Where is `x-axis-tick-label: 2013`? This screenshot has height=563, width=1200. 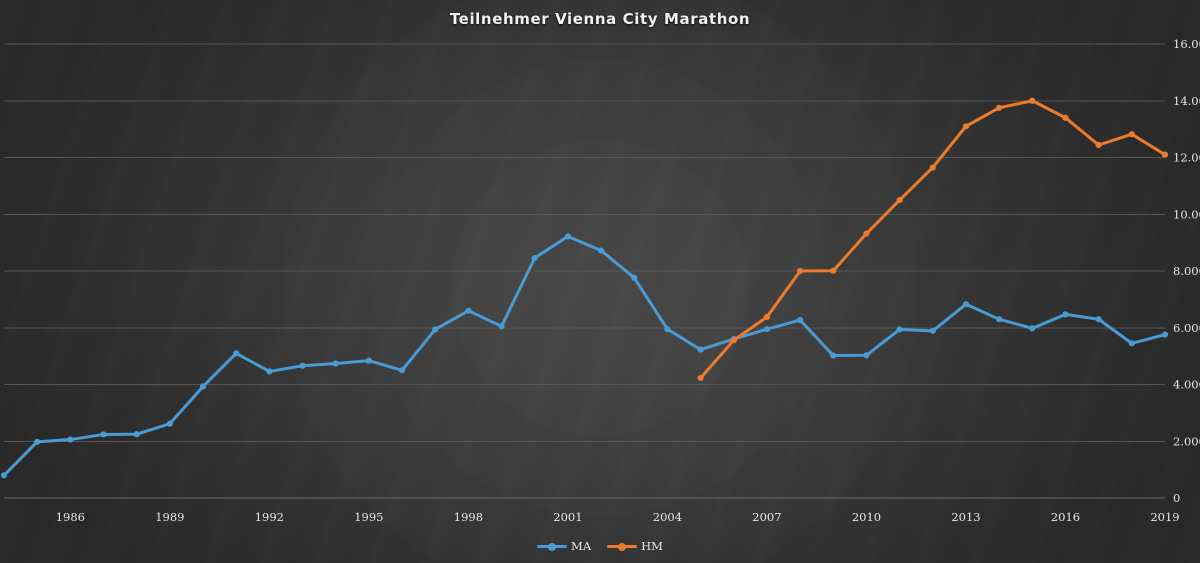
x-axis-tick-label: 2013 is located at coordinates (965, 517).